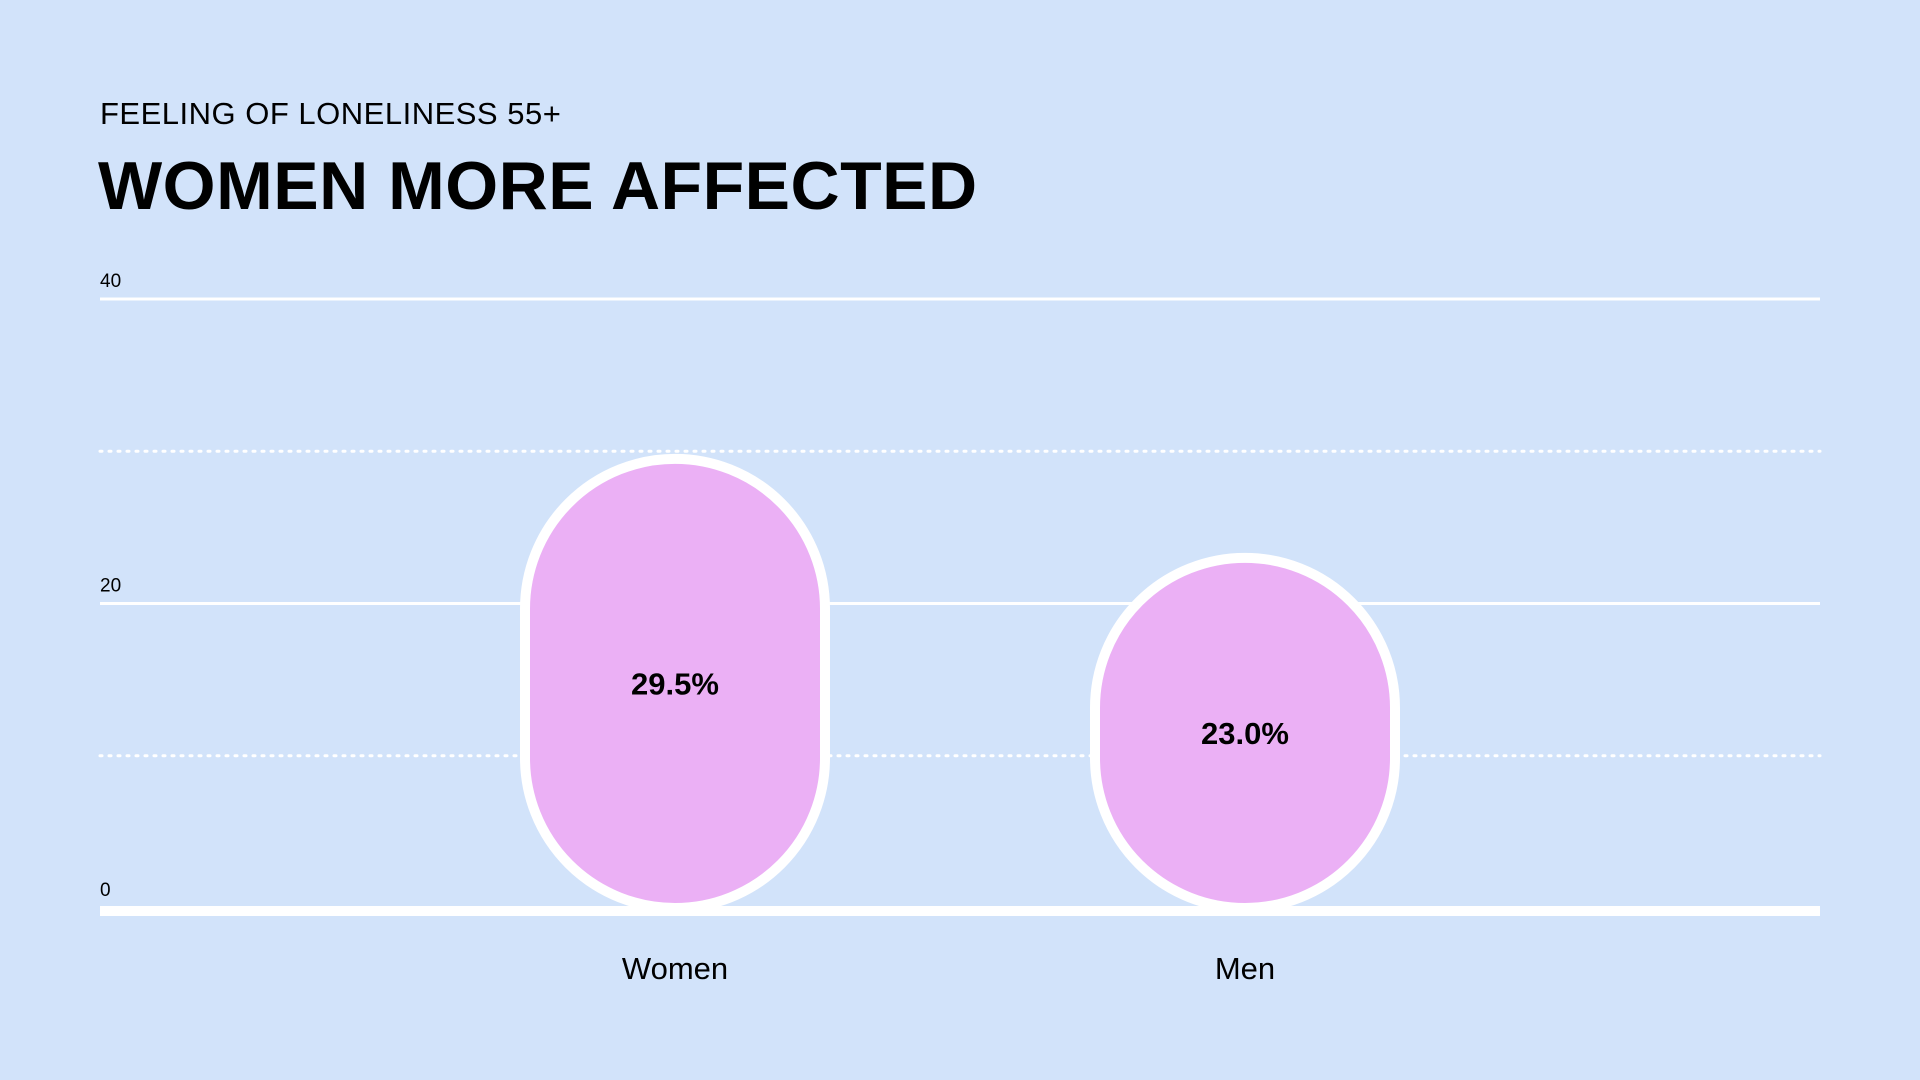 This screenshot has width=1920, height=1080. What do you see at coordinates (110, 586) in the screenshot?
I see `y-tick-label: 20` at bounding box center [110, 586].